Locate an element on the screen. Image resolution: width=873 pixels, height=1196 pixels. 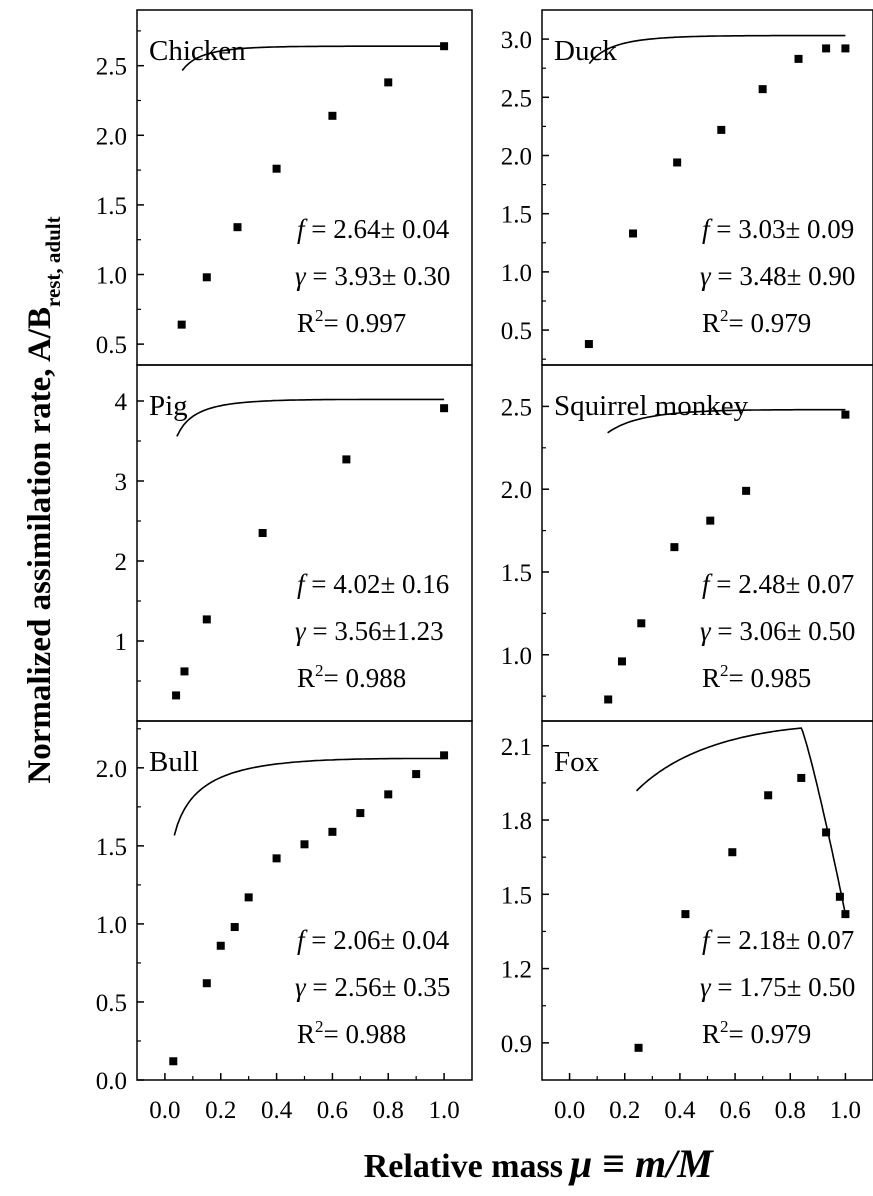
panel-title: Bull is located at coordinates (174, 762).